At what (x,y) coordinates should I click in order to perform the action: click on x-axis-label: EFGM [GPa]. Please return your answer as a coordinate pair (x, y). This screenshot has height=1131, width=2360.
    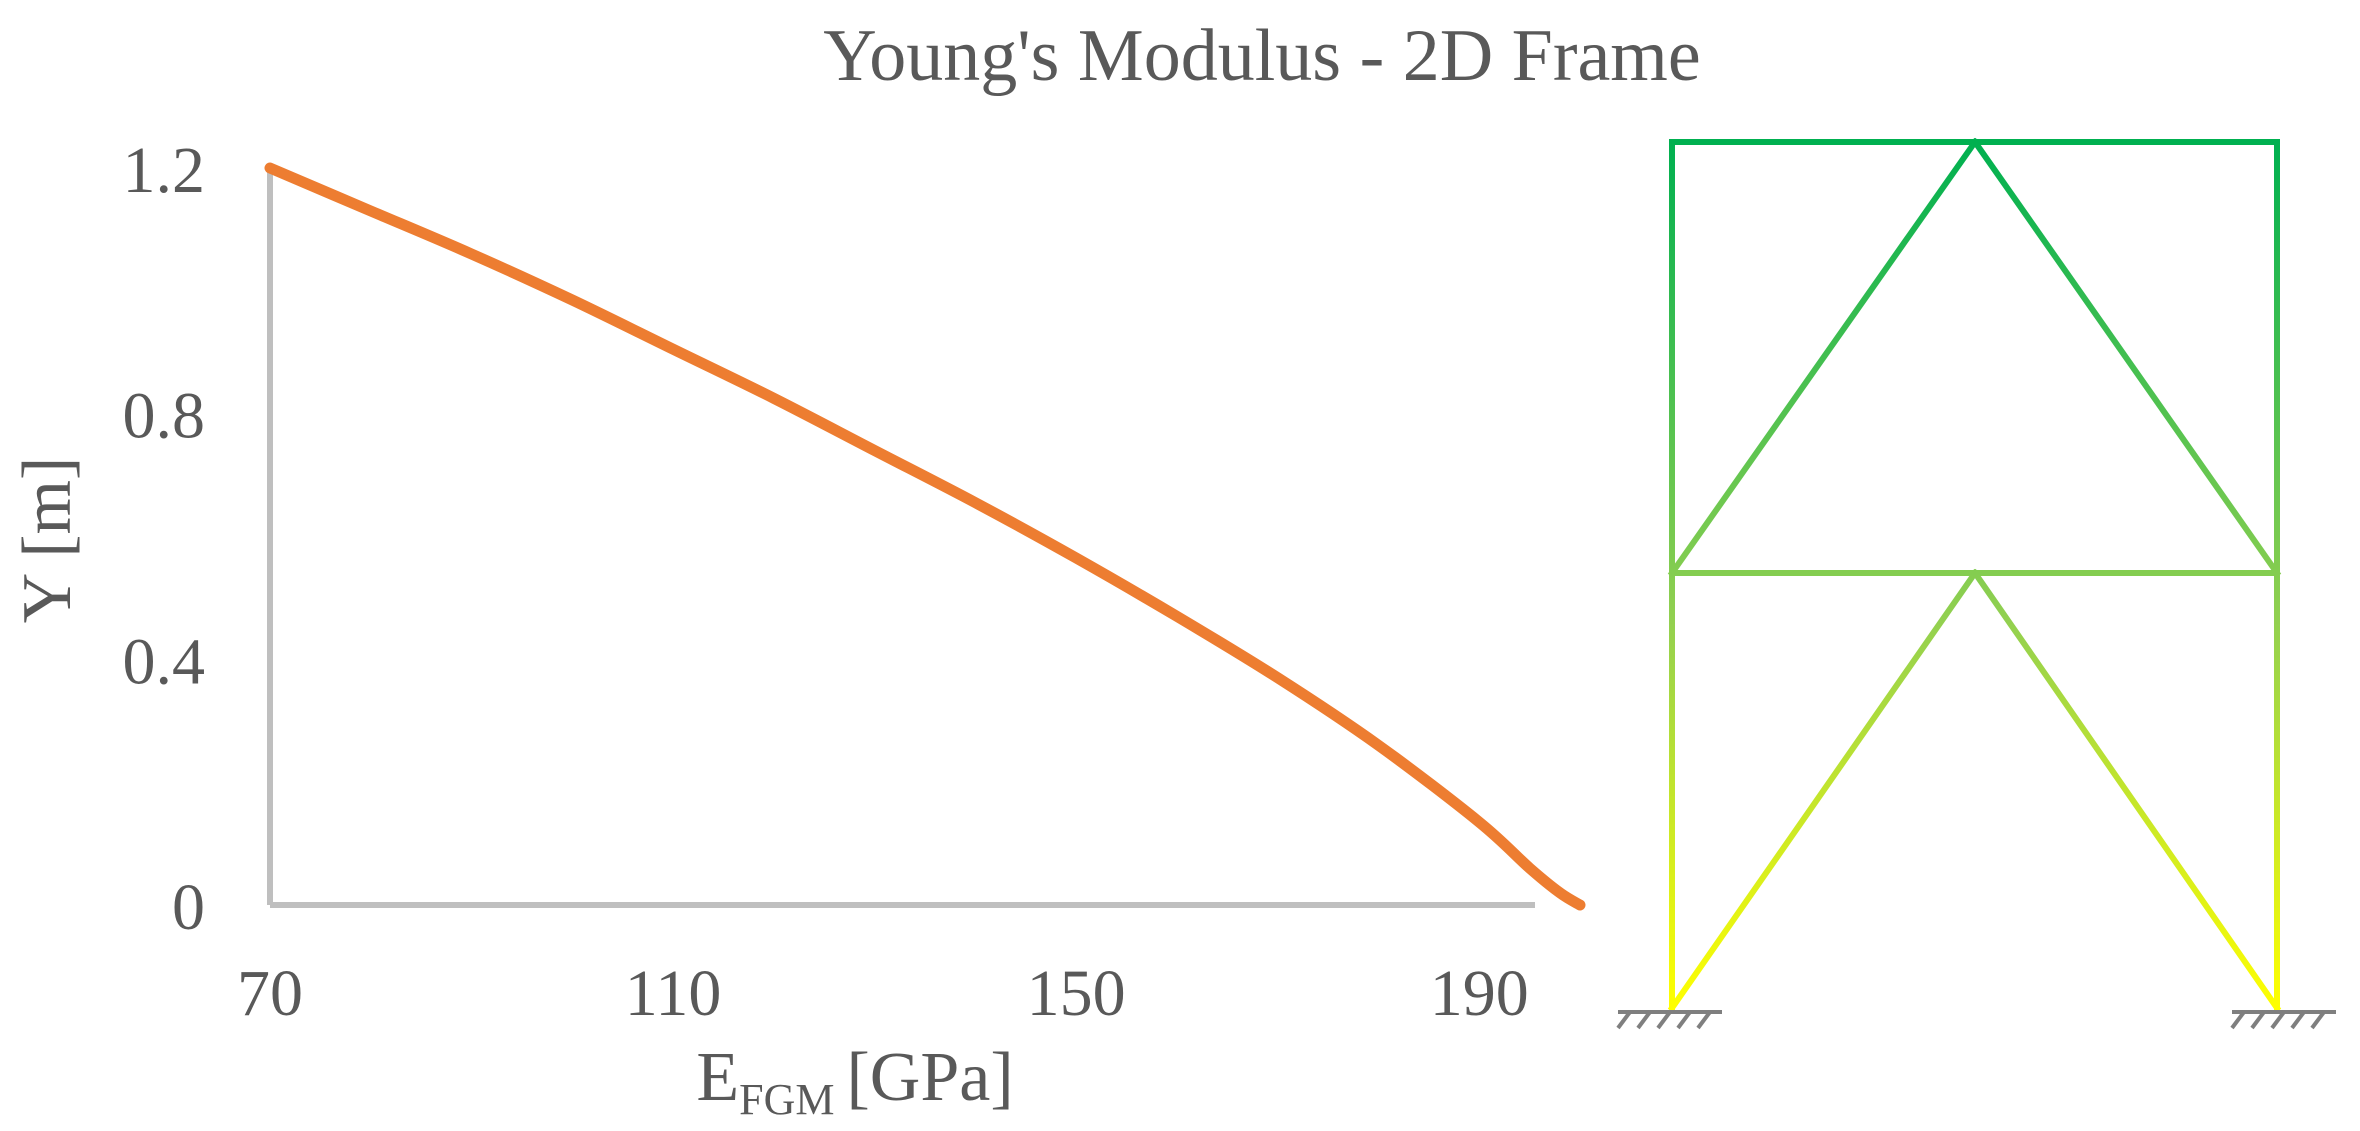
    Looking at the image, I should click on (854, 1081).